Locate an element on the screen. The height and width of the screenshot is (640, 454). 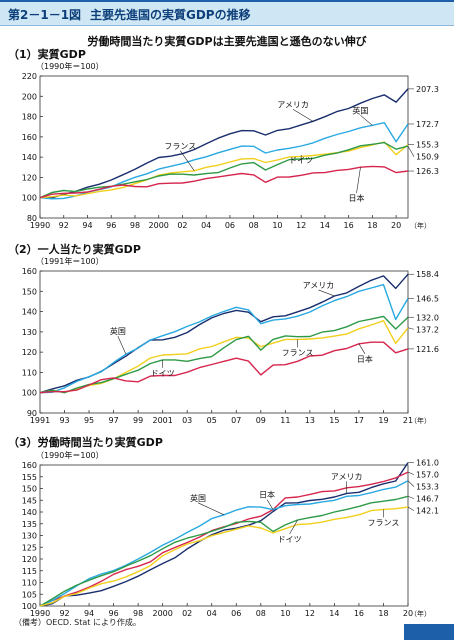
y-tick-label: 200 is located at coordinates (29, 96).